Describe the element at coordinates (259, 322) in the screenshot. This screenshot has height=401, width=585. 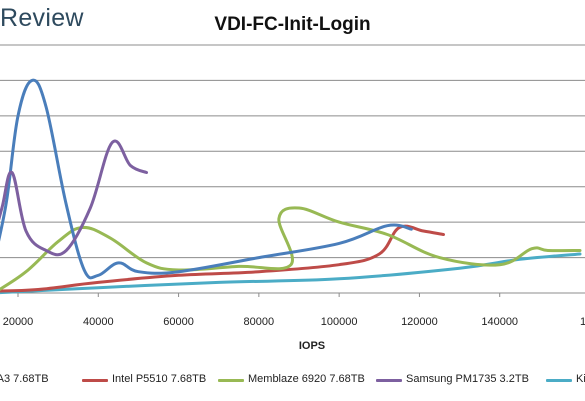
I see `x-tick-label-3: 80000` at that location.